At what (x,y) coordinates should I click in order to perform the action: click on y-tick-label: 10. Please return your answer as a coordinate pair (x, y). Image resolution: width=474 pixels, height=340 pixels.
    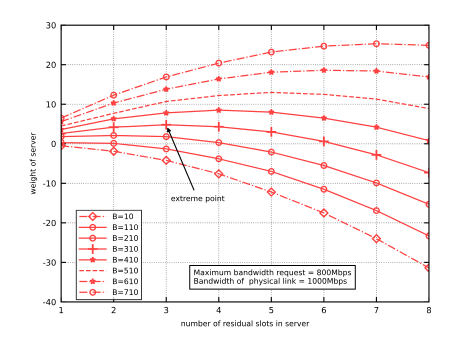
    Looking at the image, I should click on (51, 104).